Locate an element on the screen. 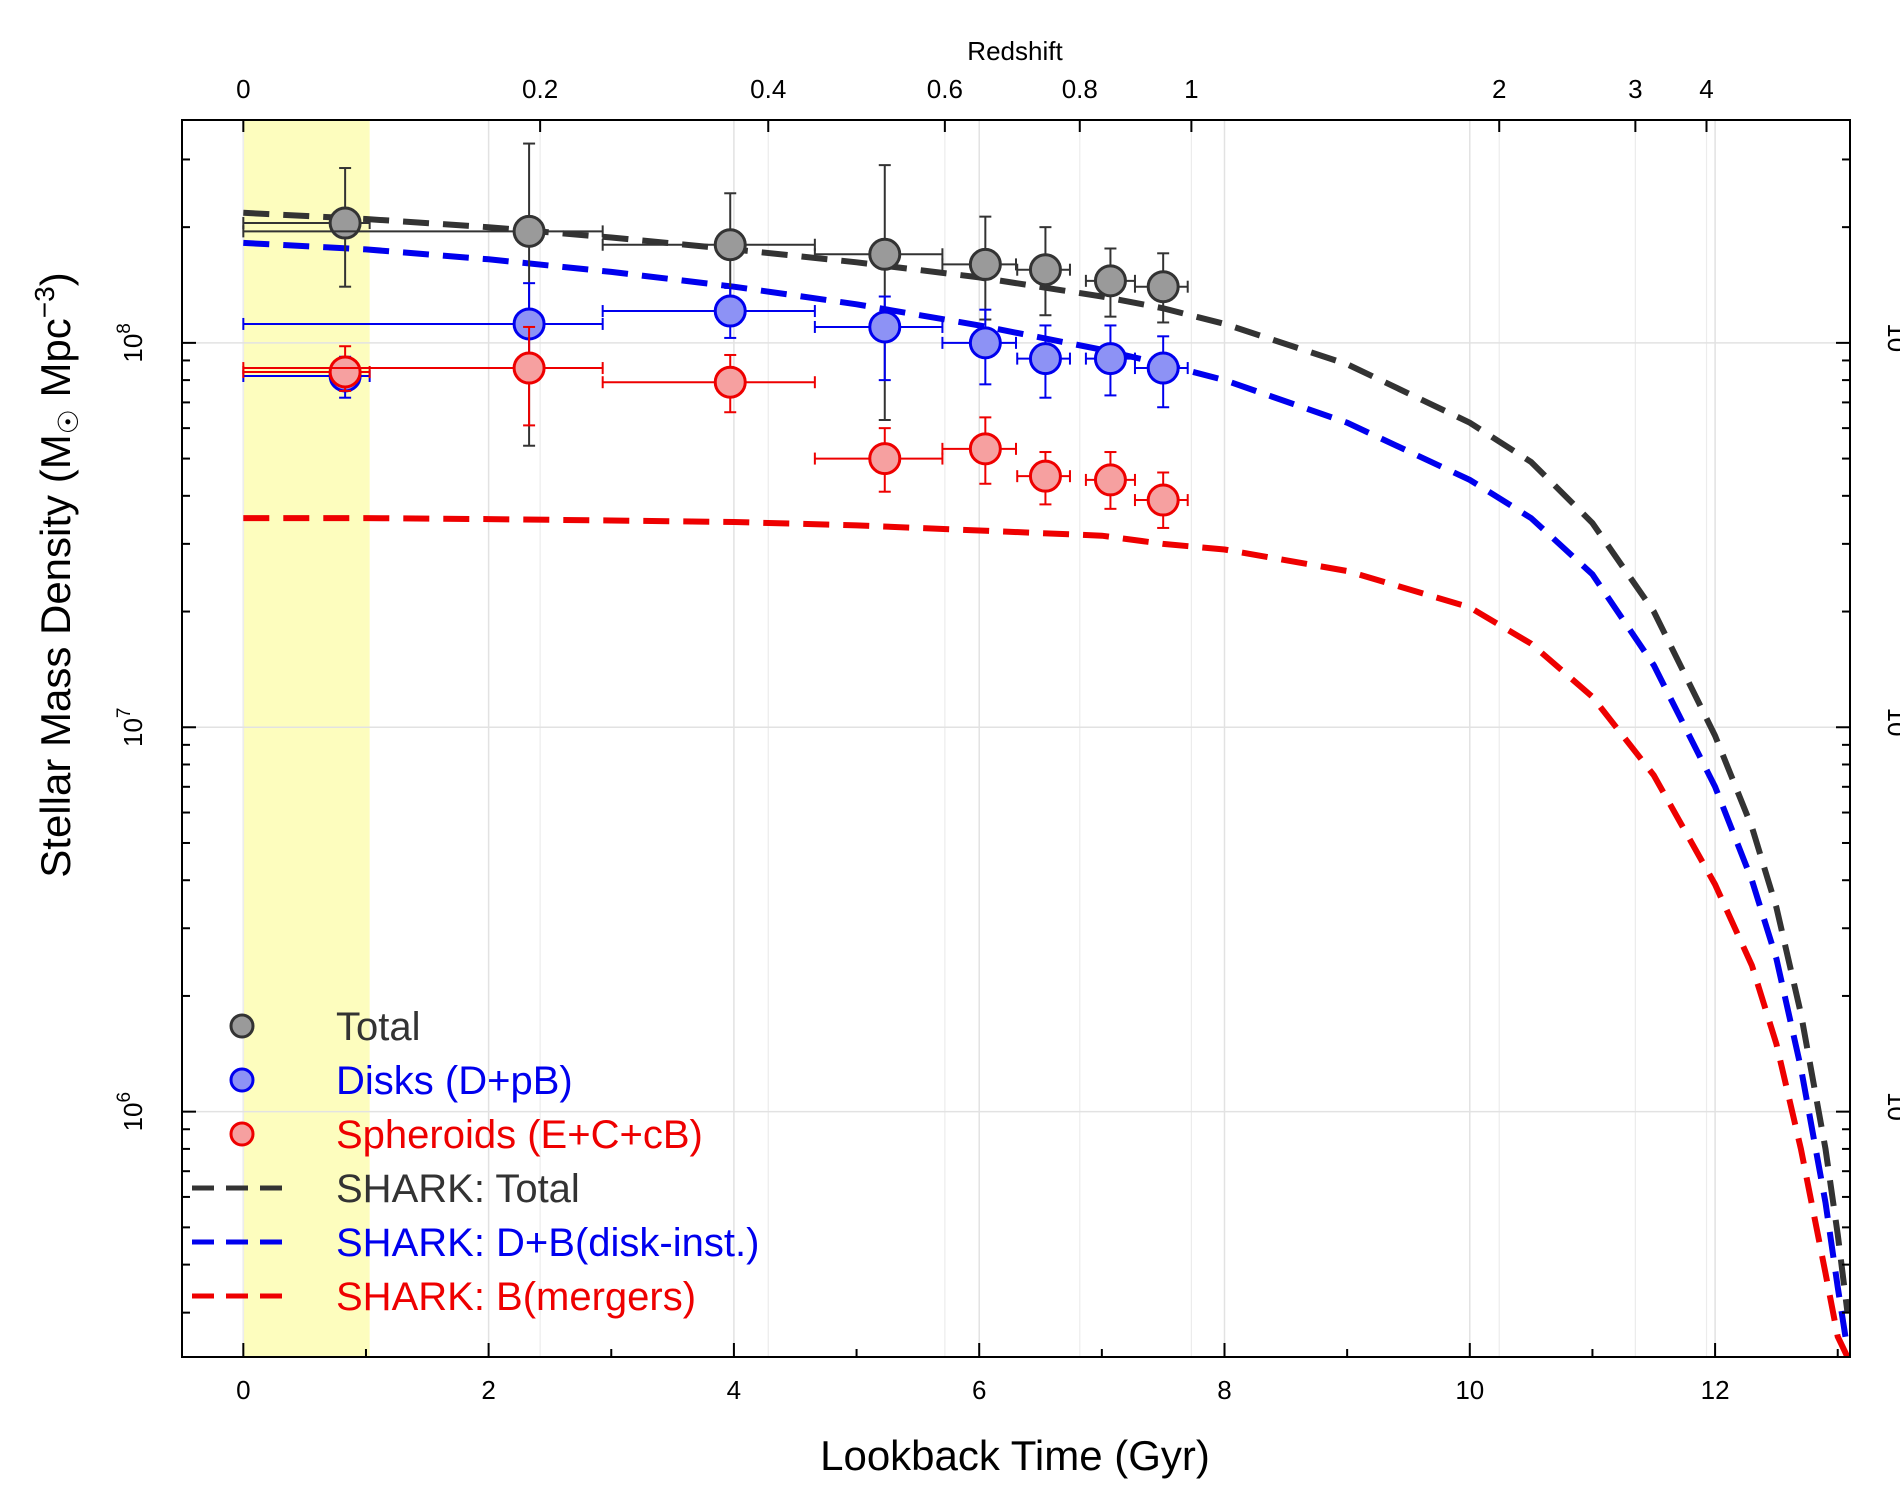 This screenshot has width=1900, height=1500. legend-label: SHARK: Total is located at coordinates (458, 1189).